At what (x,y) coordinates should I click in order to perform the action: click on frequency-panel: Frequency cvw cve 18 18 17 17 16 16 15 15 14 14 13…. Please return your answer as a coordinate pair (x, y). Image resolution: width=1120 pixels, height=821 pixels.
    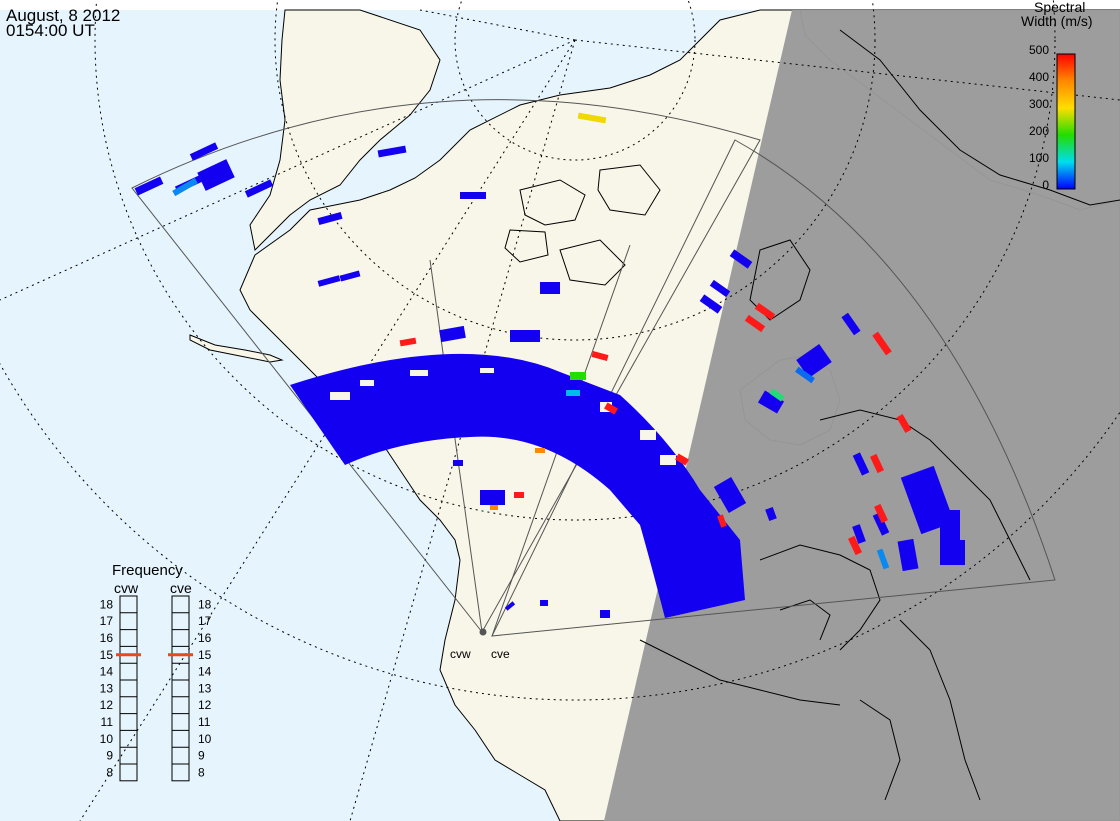
    Looking at the image, I should click on (156, 672).